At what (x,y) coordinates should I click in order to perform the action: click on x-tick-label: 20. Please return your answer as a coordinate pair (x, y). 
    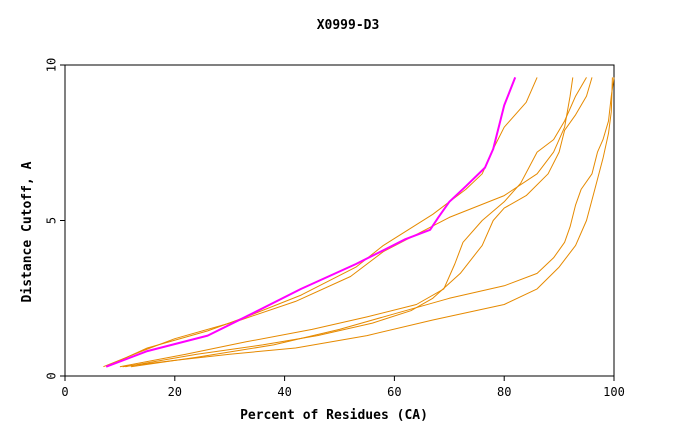
    Looking at the image, I should click on (175, 392).